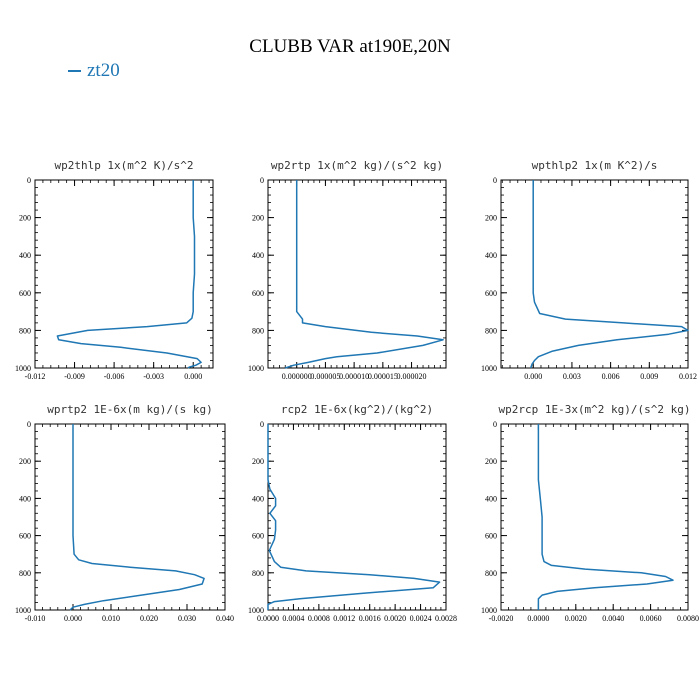 The height and width of the screenshot is (700, 700). I want to click on x-tick-label: 0.003, so click(572, 376).